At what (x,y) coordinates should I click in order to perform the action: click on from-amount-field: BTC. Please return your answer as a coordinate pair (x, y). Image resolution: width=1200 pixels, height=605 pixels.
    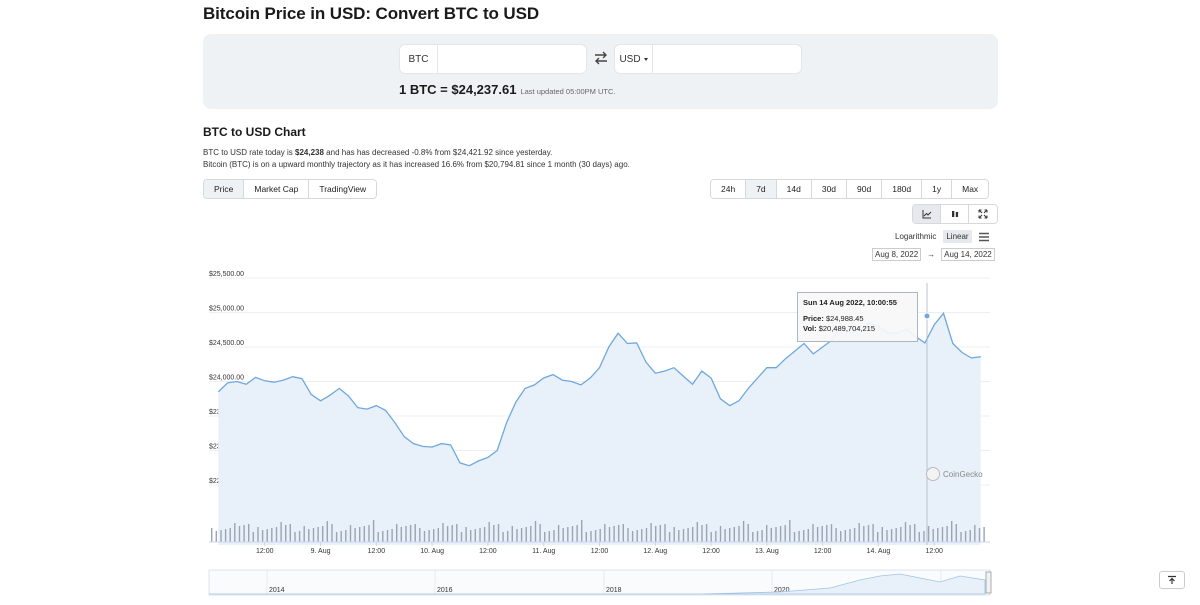
    Looking at the image, I should click on (493, 59).